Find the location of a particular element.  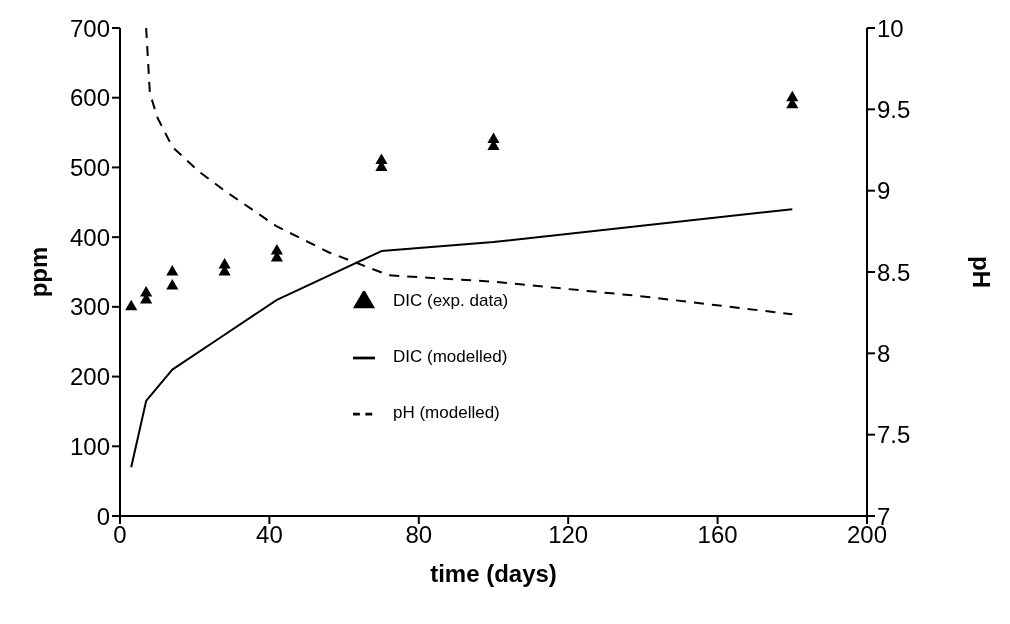

y2-tick-label: 9.5 is located at coordinates (894, 109).